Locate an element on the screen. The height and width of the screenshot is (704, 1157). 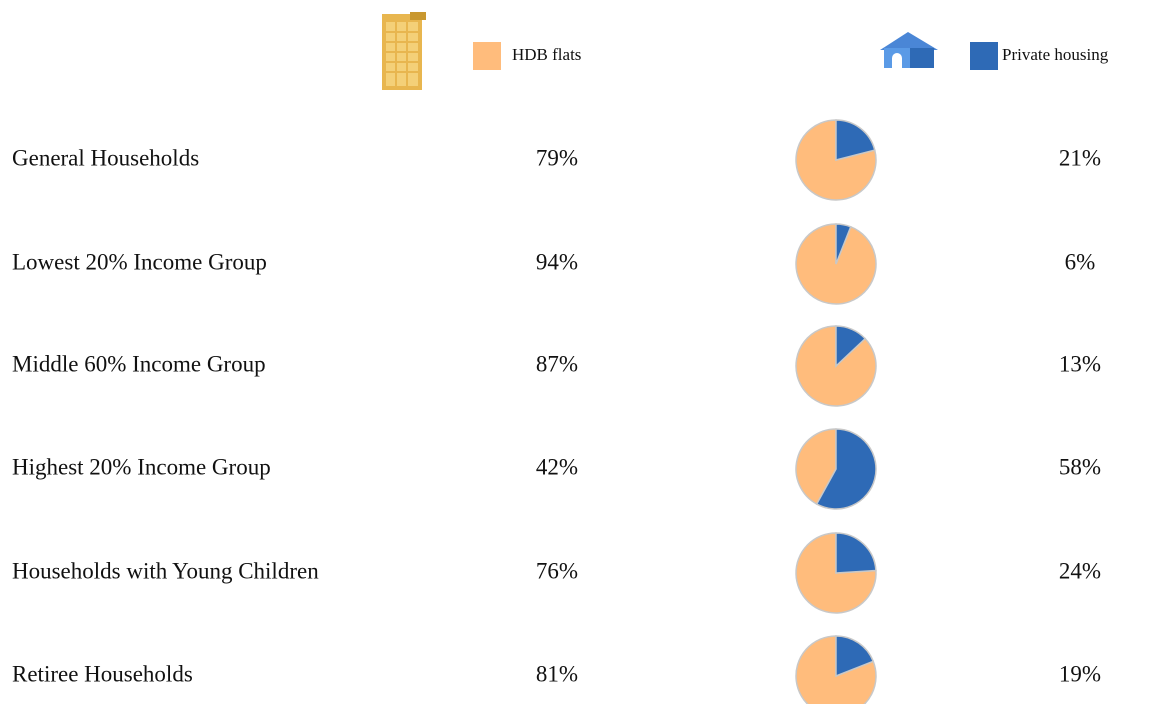
private-value-label: 21% is located at coordinates (1080, 157).